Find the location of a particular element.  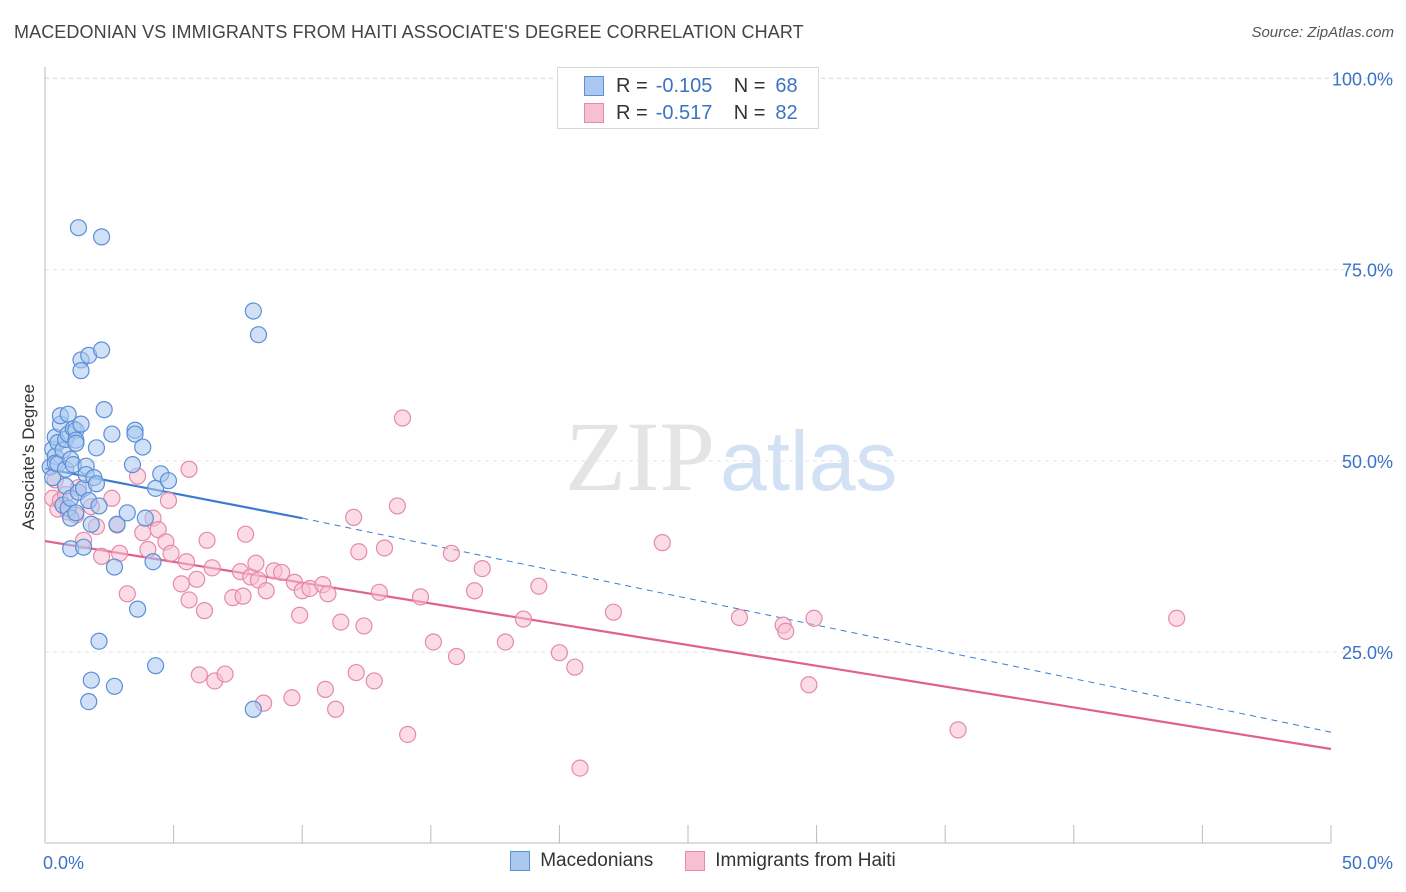

y-tick-label: 25.0% is located at coordinates (1367, 653).